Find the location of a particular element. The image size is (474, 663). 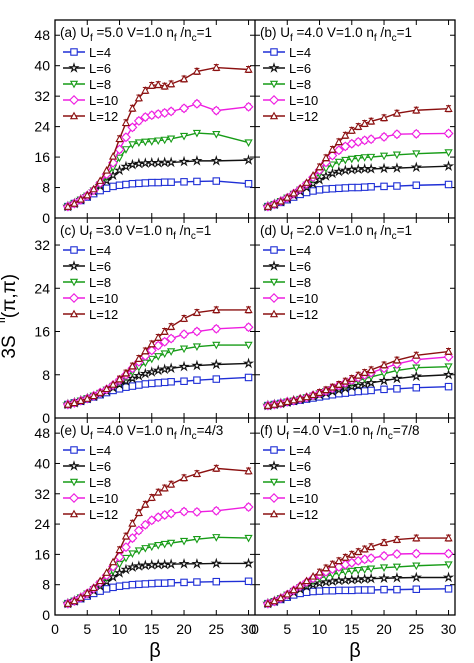

legend-label: L=8 is located at coordinates (100, 482).